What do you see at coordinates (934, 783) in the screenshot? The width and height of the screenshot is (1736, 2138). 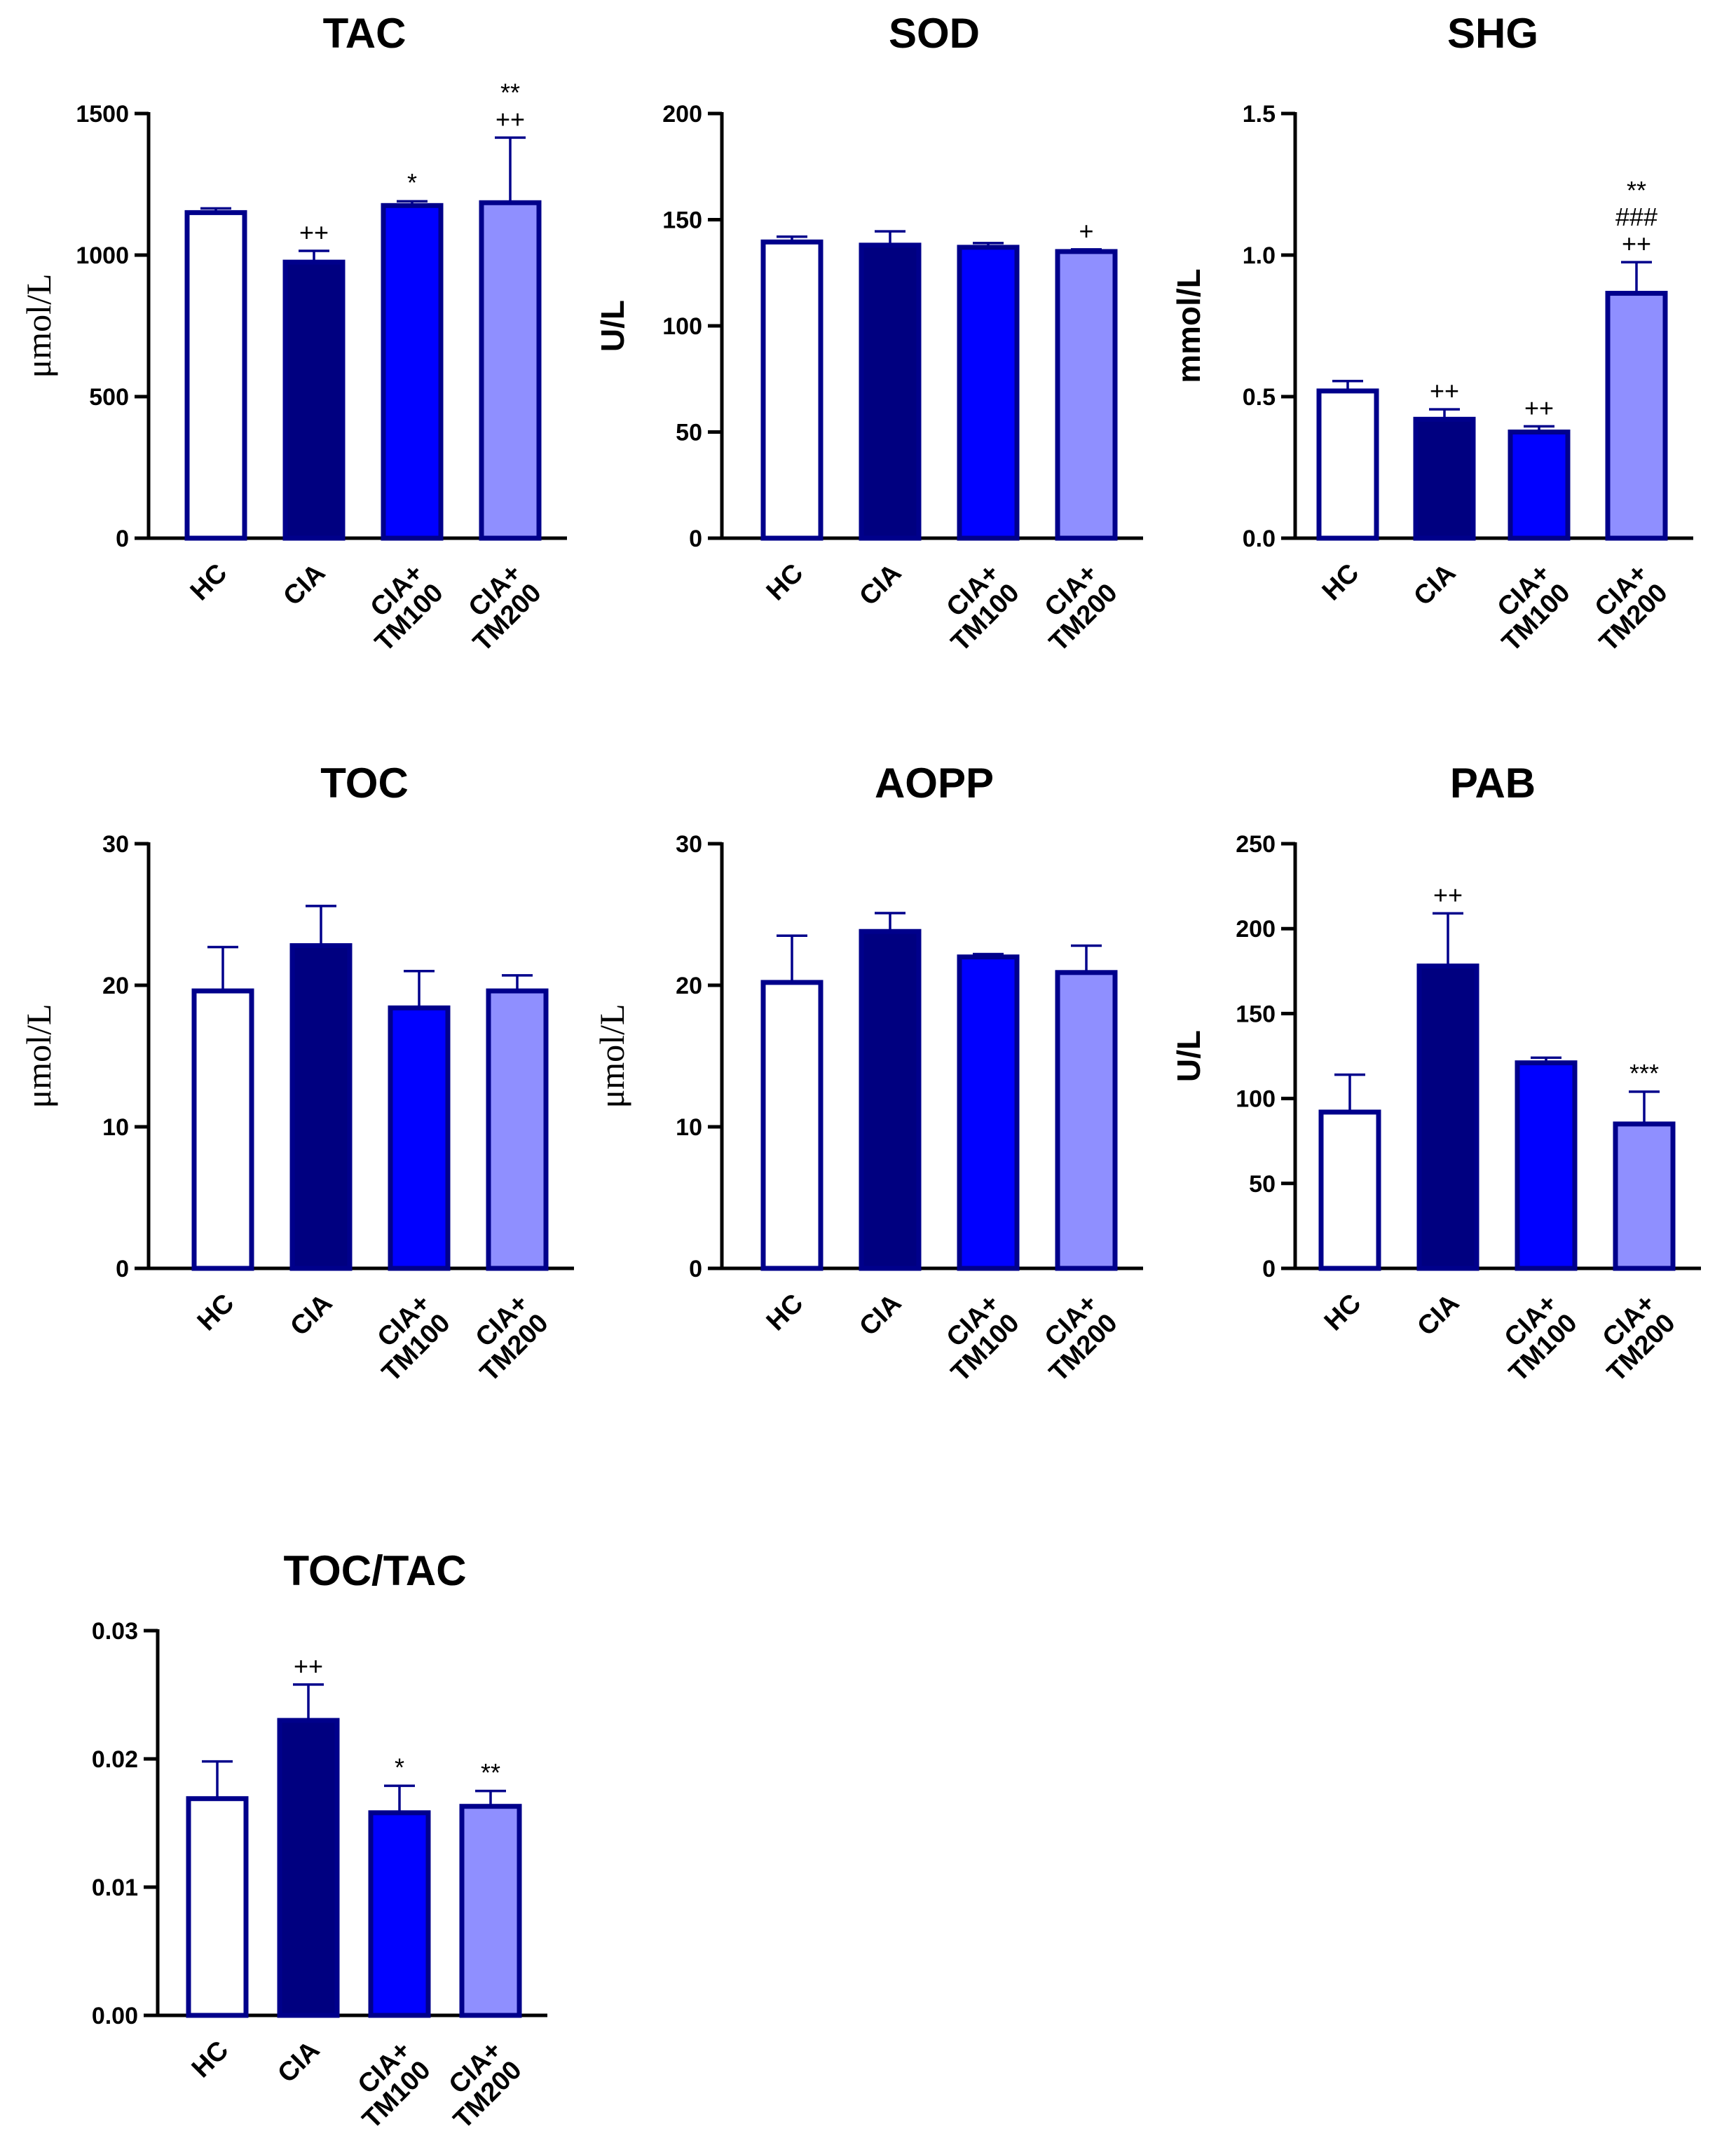 I see `chart-title: AOPP` at bounding box center [934, 783].